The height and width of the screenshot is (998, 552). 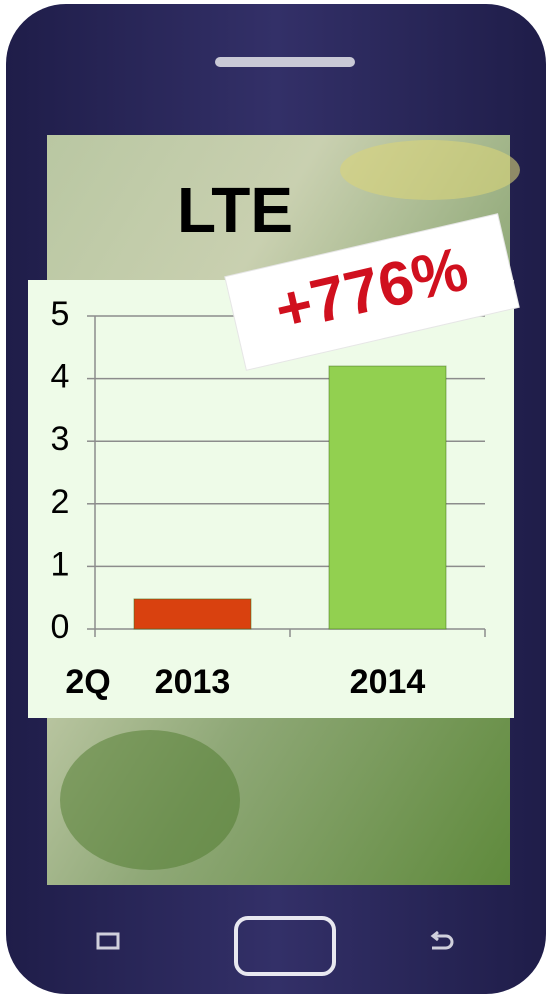 I want to click on y-tick-label: 0, so click(x=60, y=627).